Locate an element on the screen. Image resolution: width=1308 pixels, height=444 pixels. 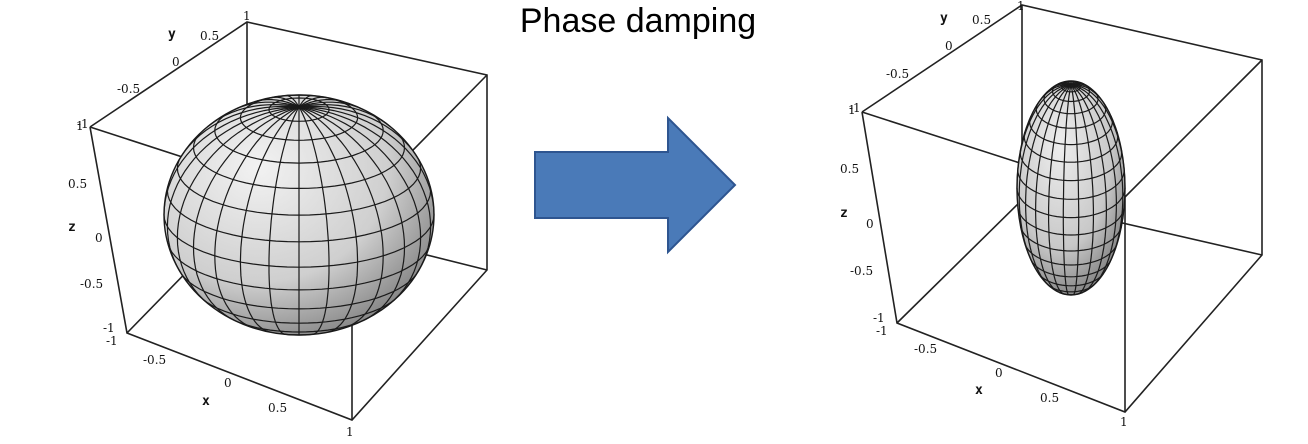
left-y-axis-label: y is located at coordinates (172, 34).